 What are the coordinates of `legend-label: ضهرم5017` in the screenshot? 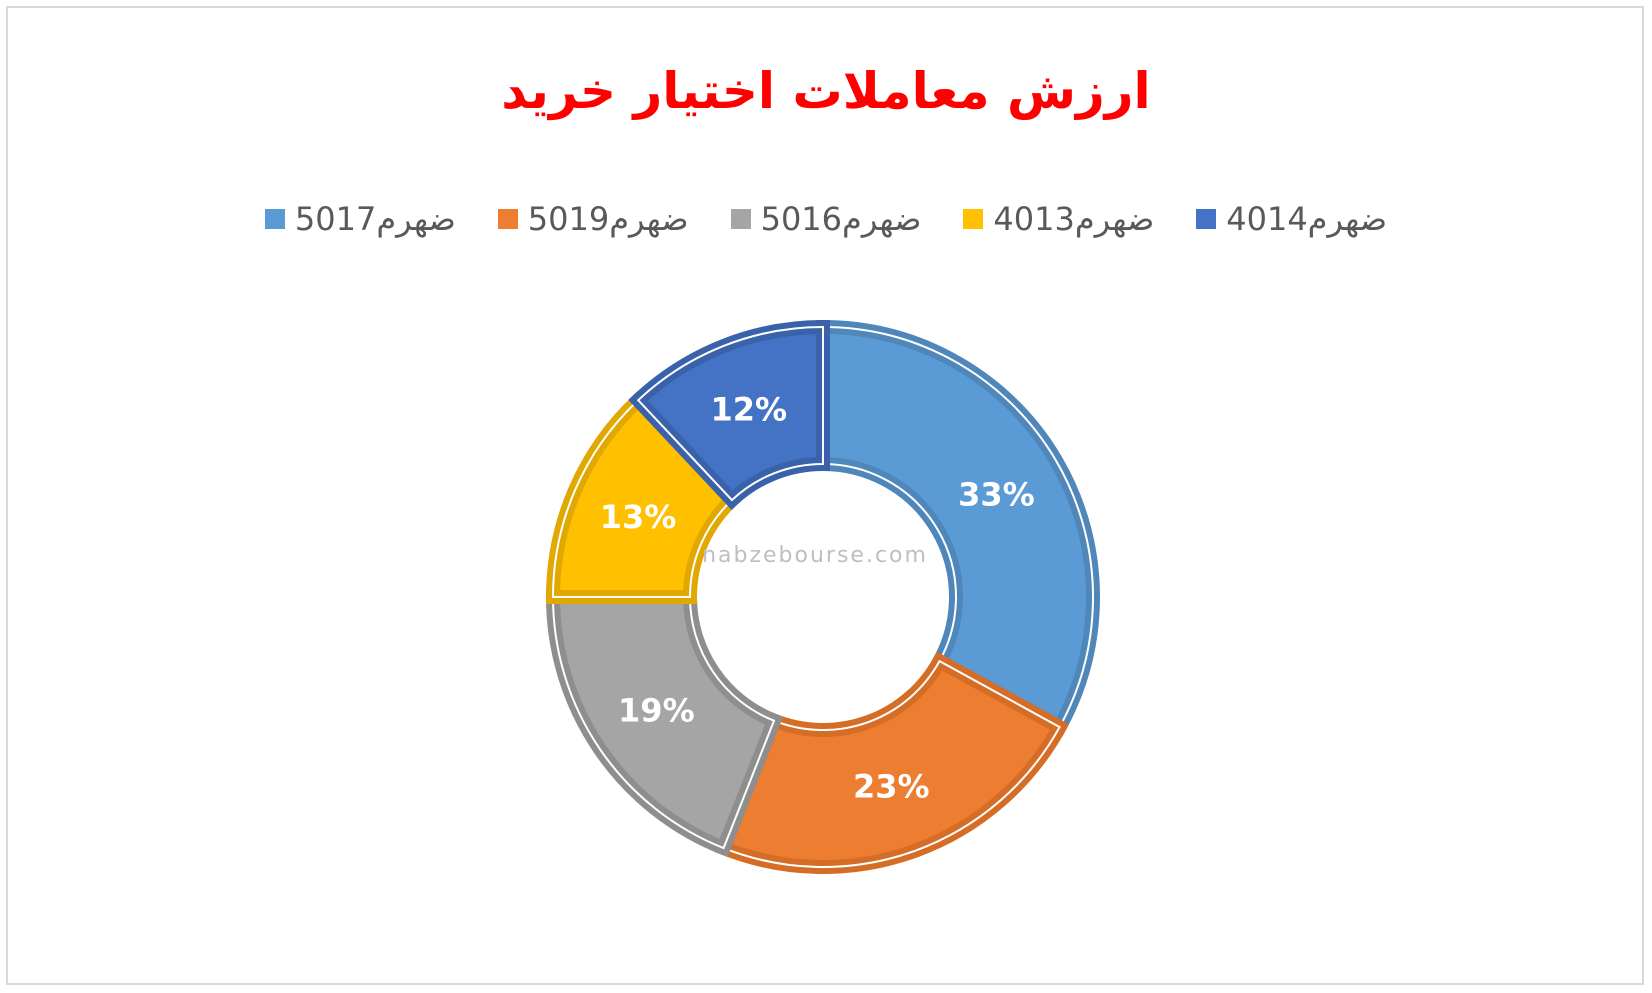 It's located at (375, 219).